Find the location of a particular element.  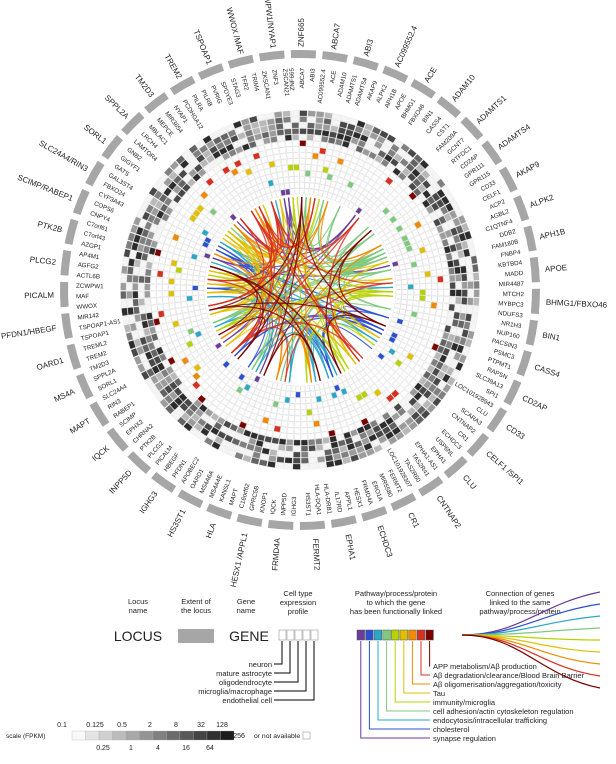

locus-label: AC099552.4 is located at coordinates (406, 46).